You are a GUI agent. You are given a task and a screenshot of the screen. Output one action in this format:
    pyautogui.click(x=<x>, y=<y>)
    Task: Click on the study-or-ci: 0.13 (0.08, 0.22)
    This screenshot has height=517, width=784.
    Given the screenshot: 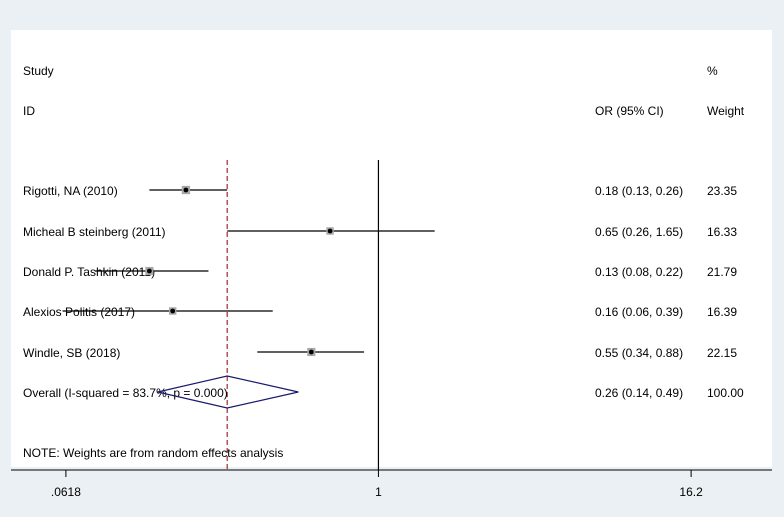 What is the action you would take?
    pyautogui.click(x=639, y=272)
    